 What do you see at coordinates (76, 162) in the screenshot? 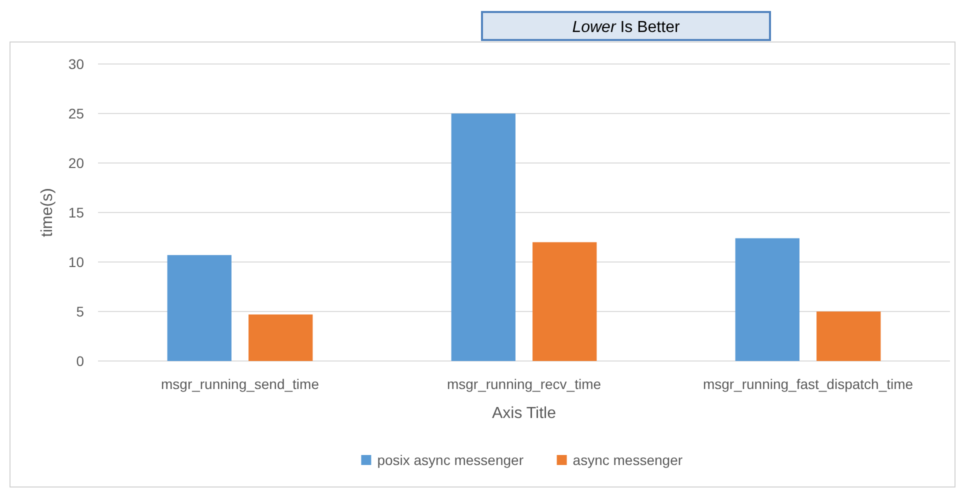
I see `y-tick-label: 20` at bounding box center [76, 162].